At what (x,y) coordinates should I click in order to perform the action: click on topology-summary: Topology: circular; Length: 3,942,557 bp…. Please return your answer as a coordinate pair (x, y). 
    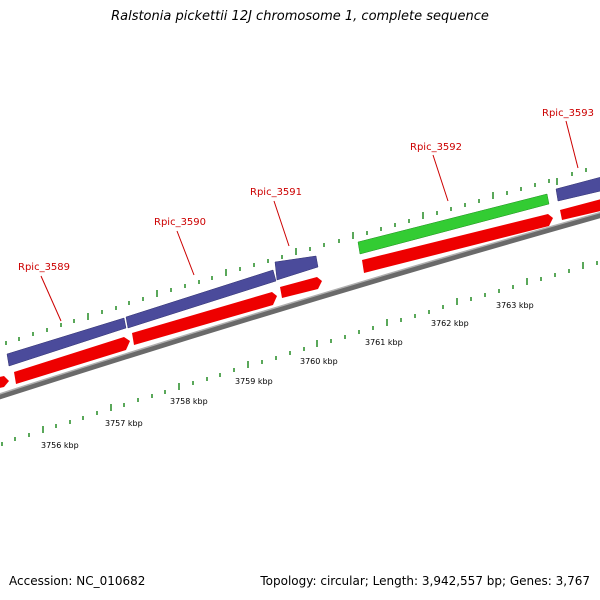
    Looking at the image, I should click on (425, 581).